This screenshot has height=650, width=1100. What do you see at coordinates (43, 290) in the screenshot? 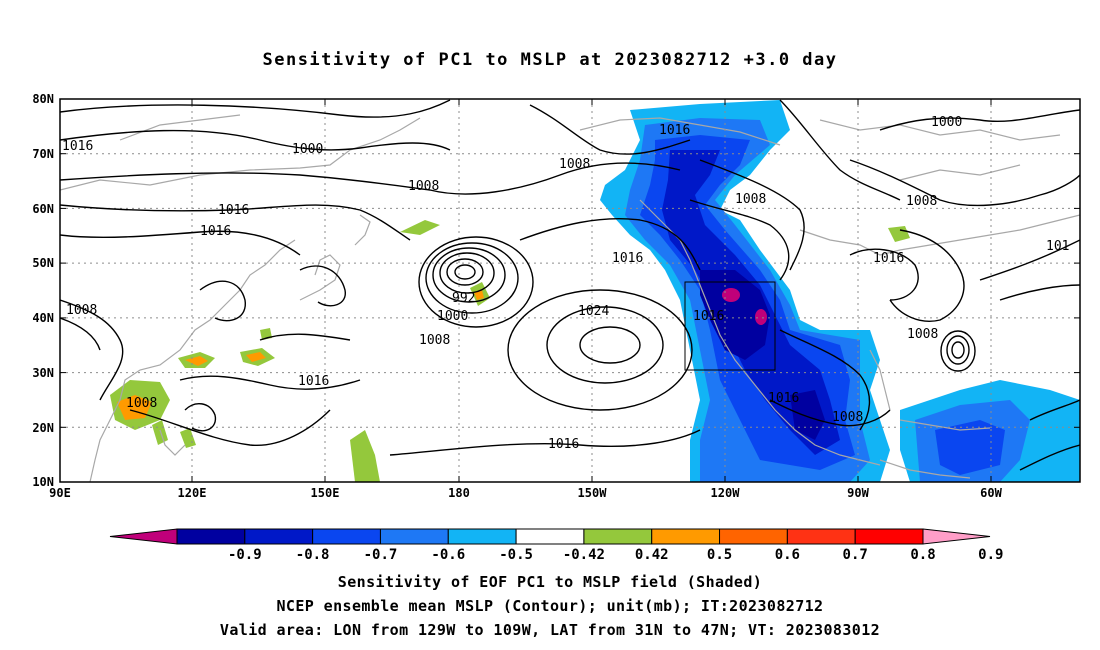
I see `lat-axis: 80N 70N 60N 50N 40N 30N 20N 10N` at bounding box center [43, 290].